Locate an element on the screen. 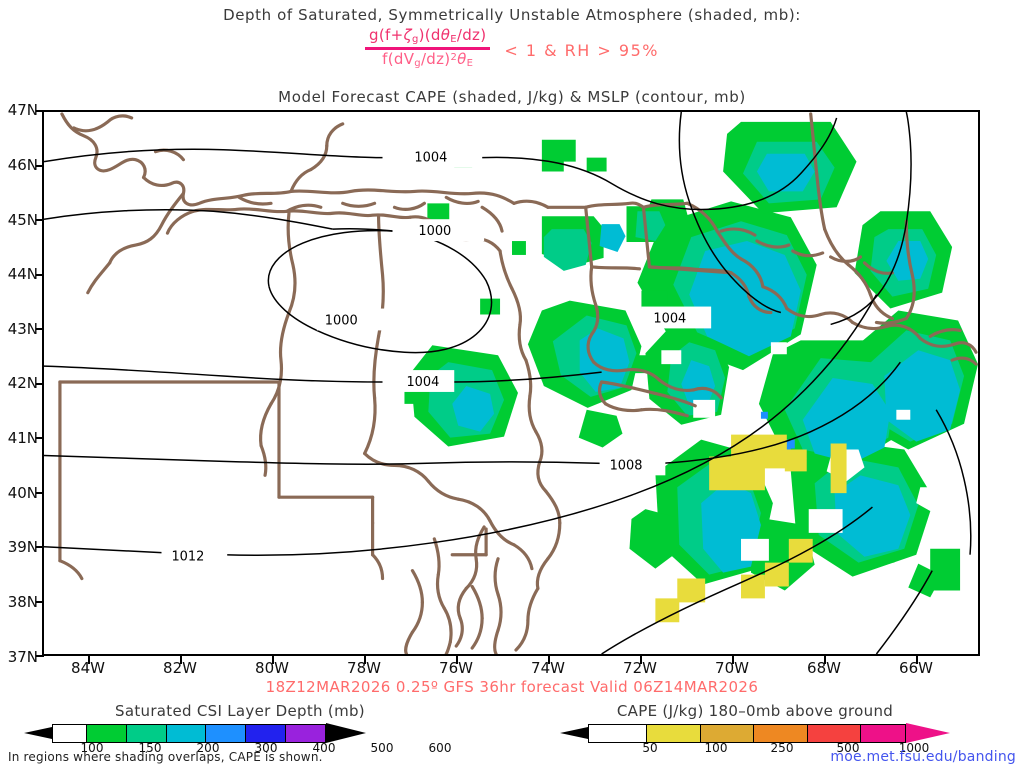 This screenshot has width=1024, height=768. formula-numerator: g(f+ζg)(dθE/dz) is located at coordinates (428, 35).